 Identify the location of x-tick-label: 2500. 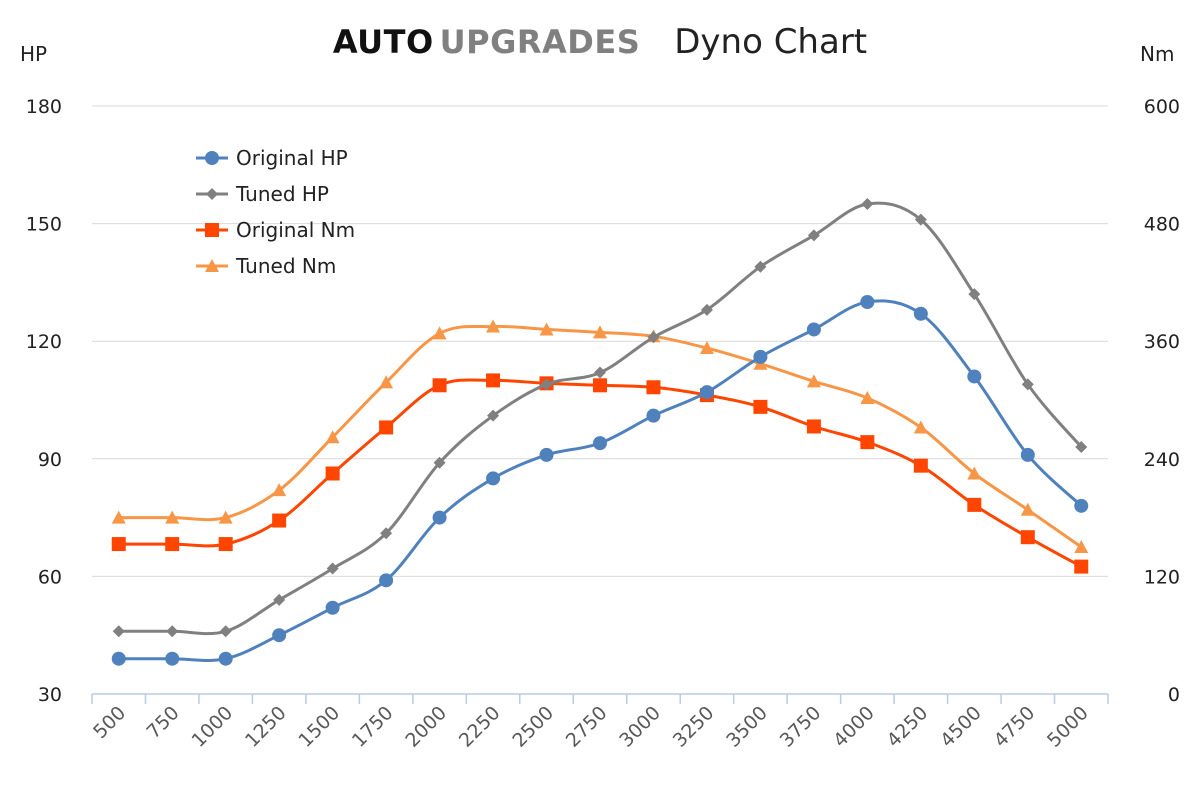
(533, 727).